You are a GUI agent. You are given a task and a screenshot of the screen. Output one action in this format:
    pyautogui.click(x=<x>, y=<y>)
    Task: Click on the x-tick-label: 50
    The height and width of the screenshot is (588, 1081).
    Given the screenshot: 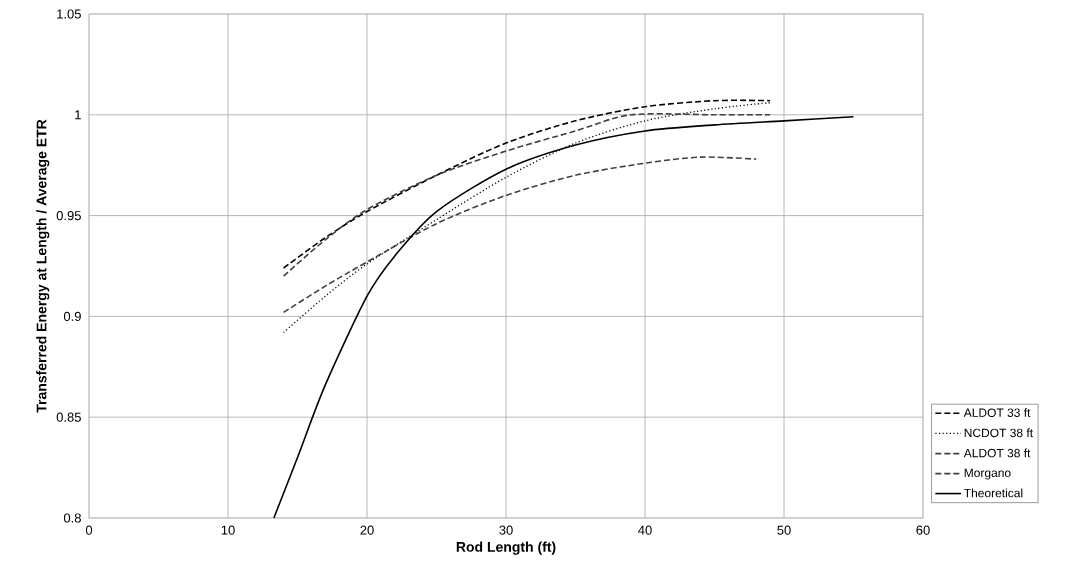 What is the action you would take?
    pyautogui.click(x=784, y=530)
    